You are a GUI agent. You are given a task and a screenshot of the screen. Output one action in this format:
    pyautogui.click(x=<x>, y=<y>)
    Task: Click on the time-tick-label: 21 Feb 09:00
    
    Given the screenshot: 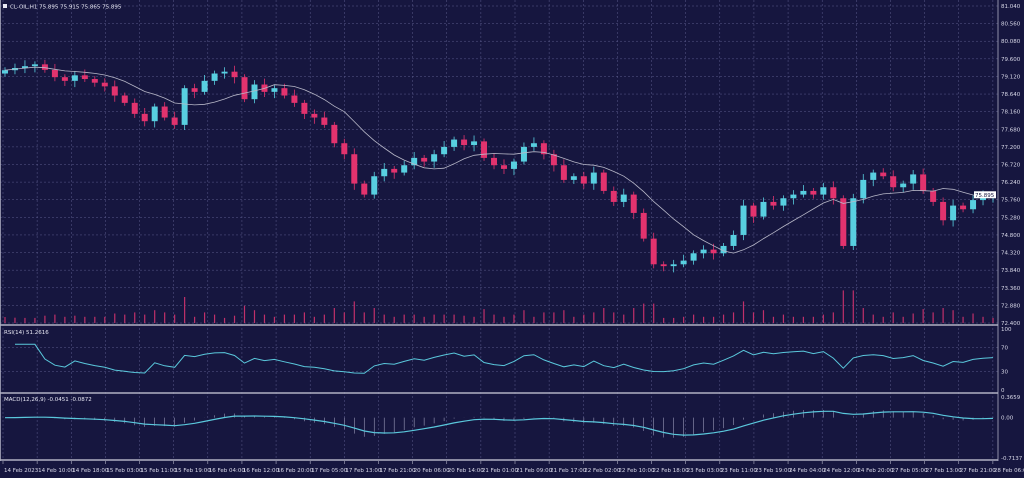 What is the action you would take?
    pyautogui.click(x=534, y=471)
    